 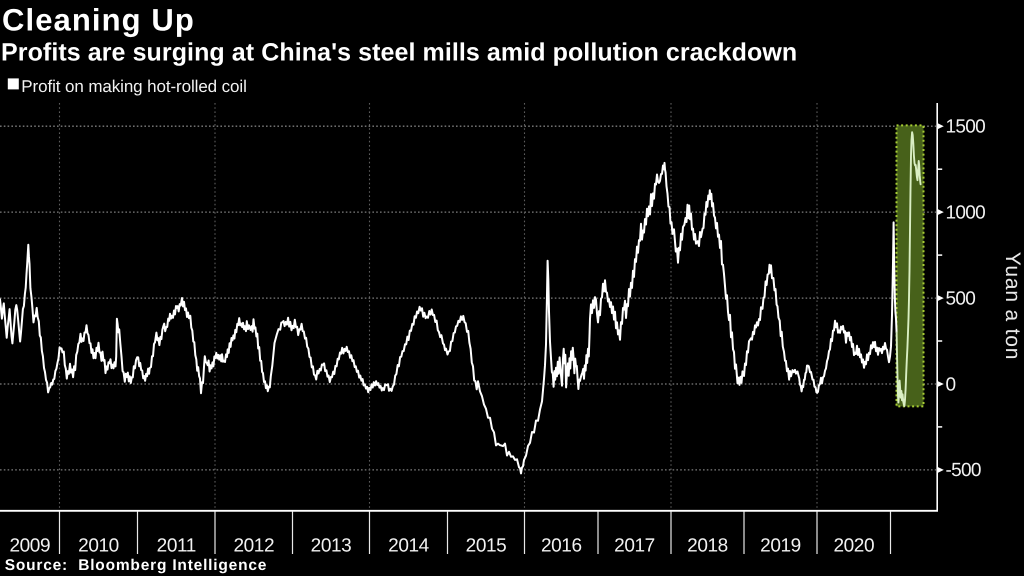 What do you see at coordinates (966, 127) in the screenshot?
I see `svg-text: 1500` at bounding box center [966, 127].